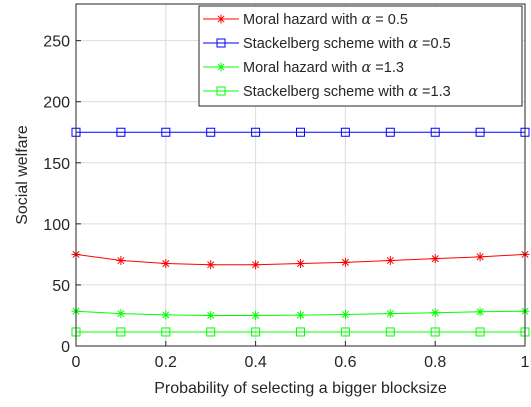  What do you see at coordinates (389, 20) in the screenshot?
I see `legend-label-suffix: = 0.5` at bounding box center [389, 20].